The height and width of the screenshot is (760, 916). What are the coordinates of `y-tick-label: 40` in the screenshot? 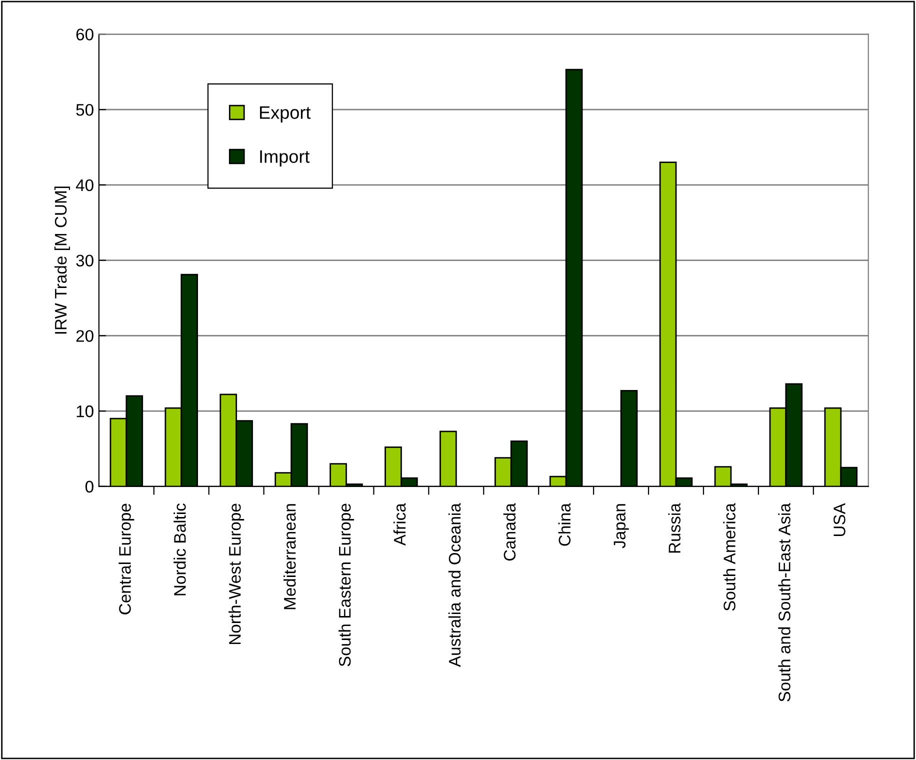 It's located at (85, 185).